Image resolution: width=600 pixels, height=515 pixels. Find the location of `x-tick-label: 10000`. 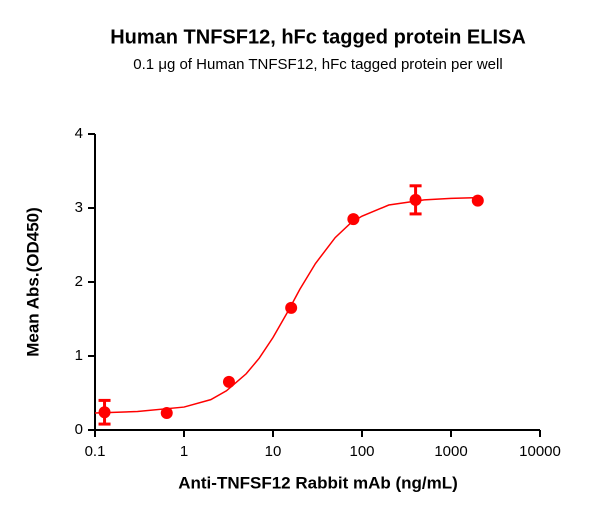

x-tick-label: 10000 is located at coordinates (540, 451).